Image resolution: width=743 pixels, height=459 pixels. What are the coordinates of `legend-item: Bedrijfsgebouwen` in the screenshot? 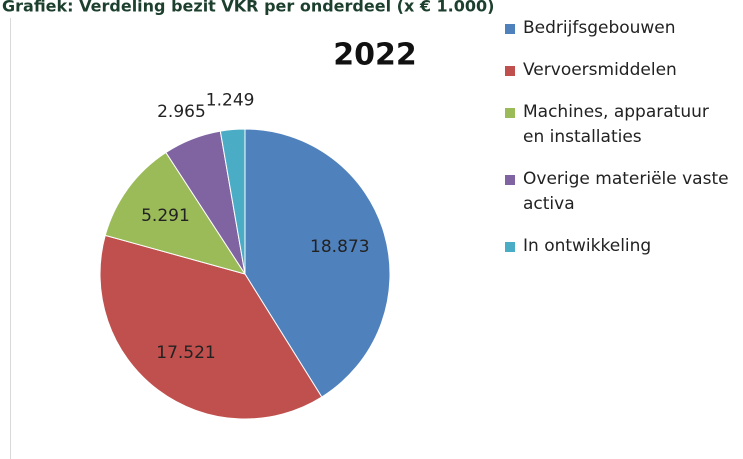 It's located at (620, 28).